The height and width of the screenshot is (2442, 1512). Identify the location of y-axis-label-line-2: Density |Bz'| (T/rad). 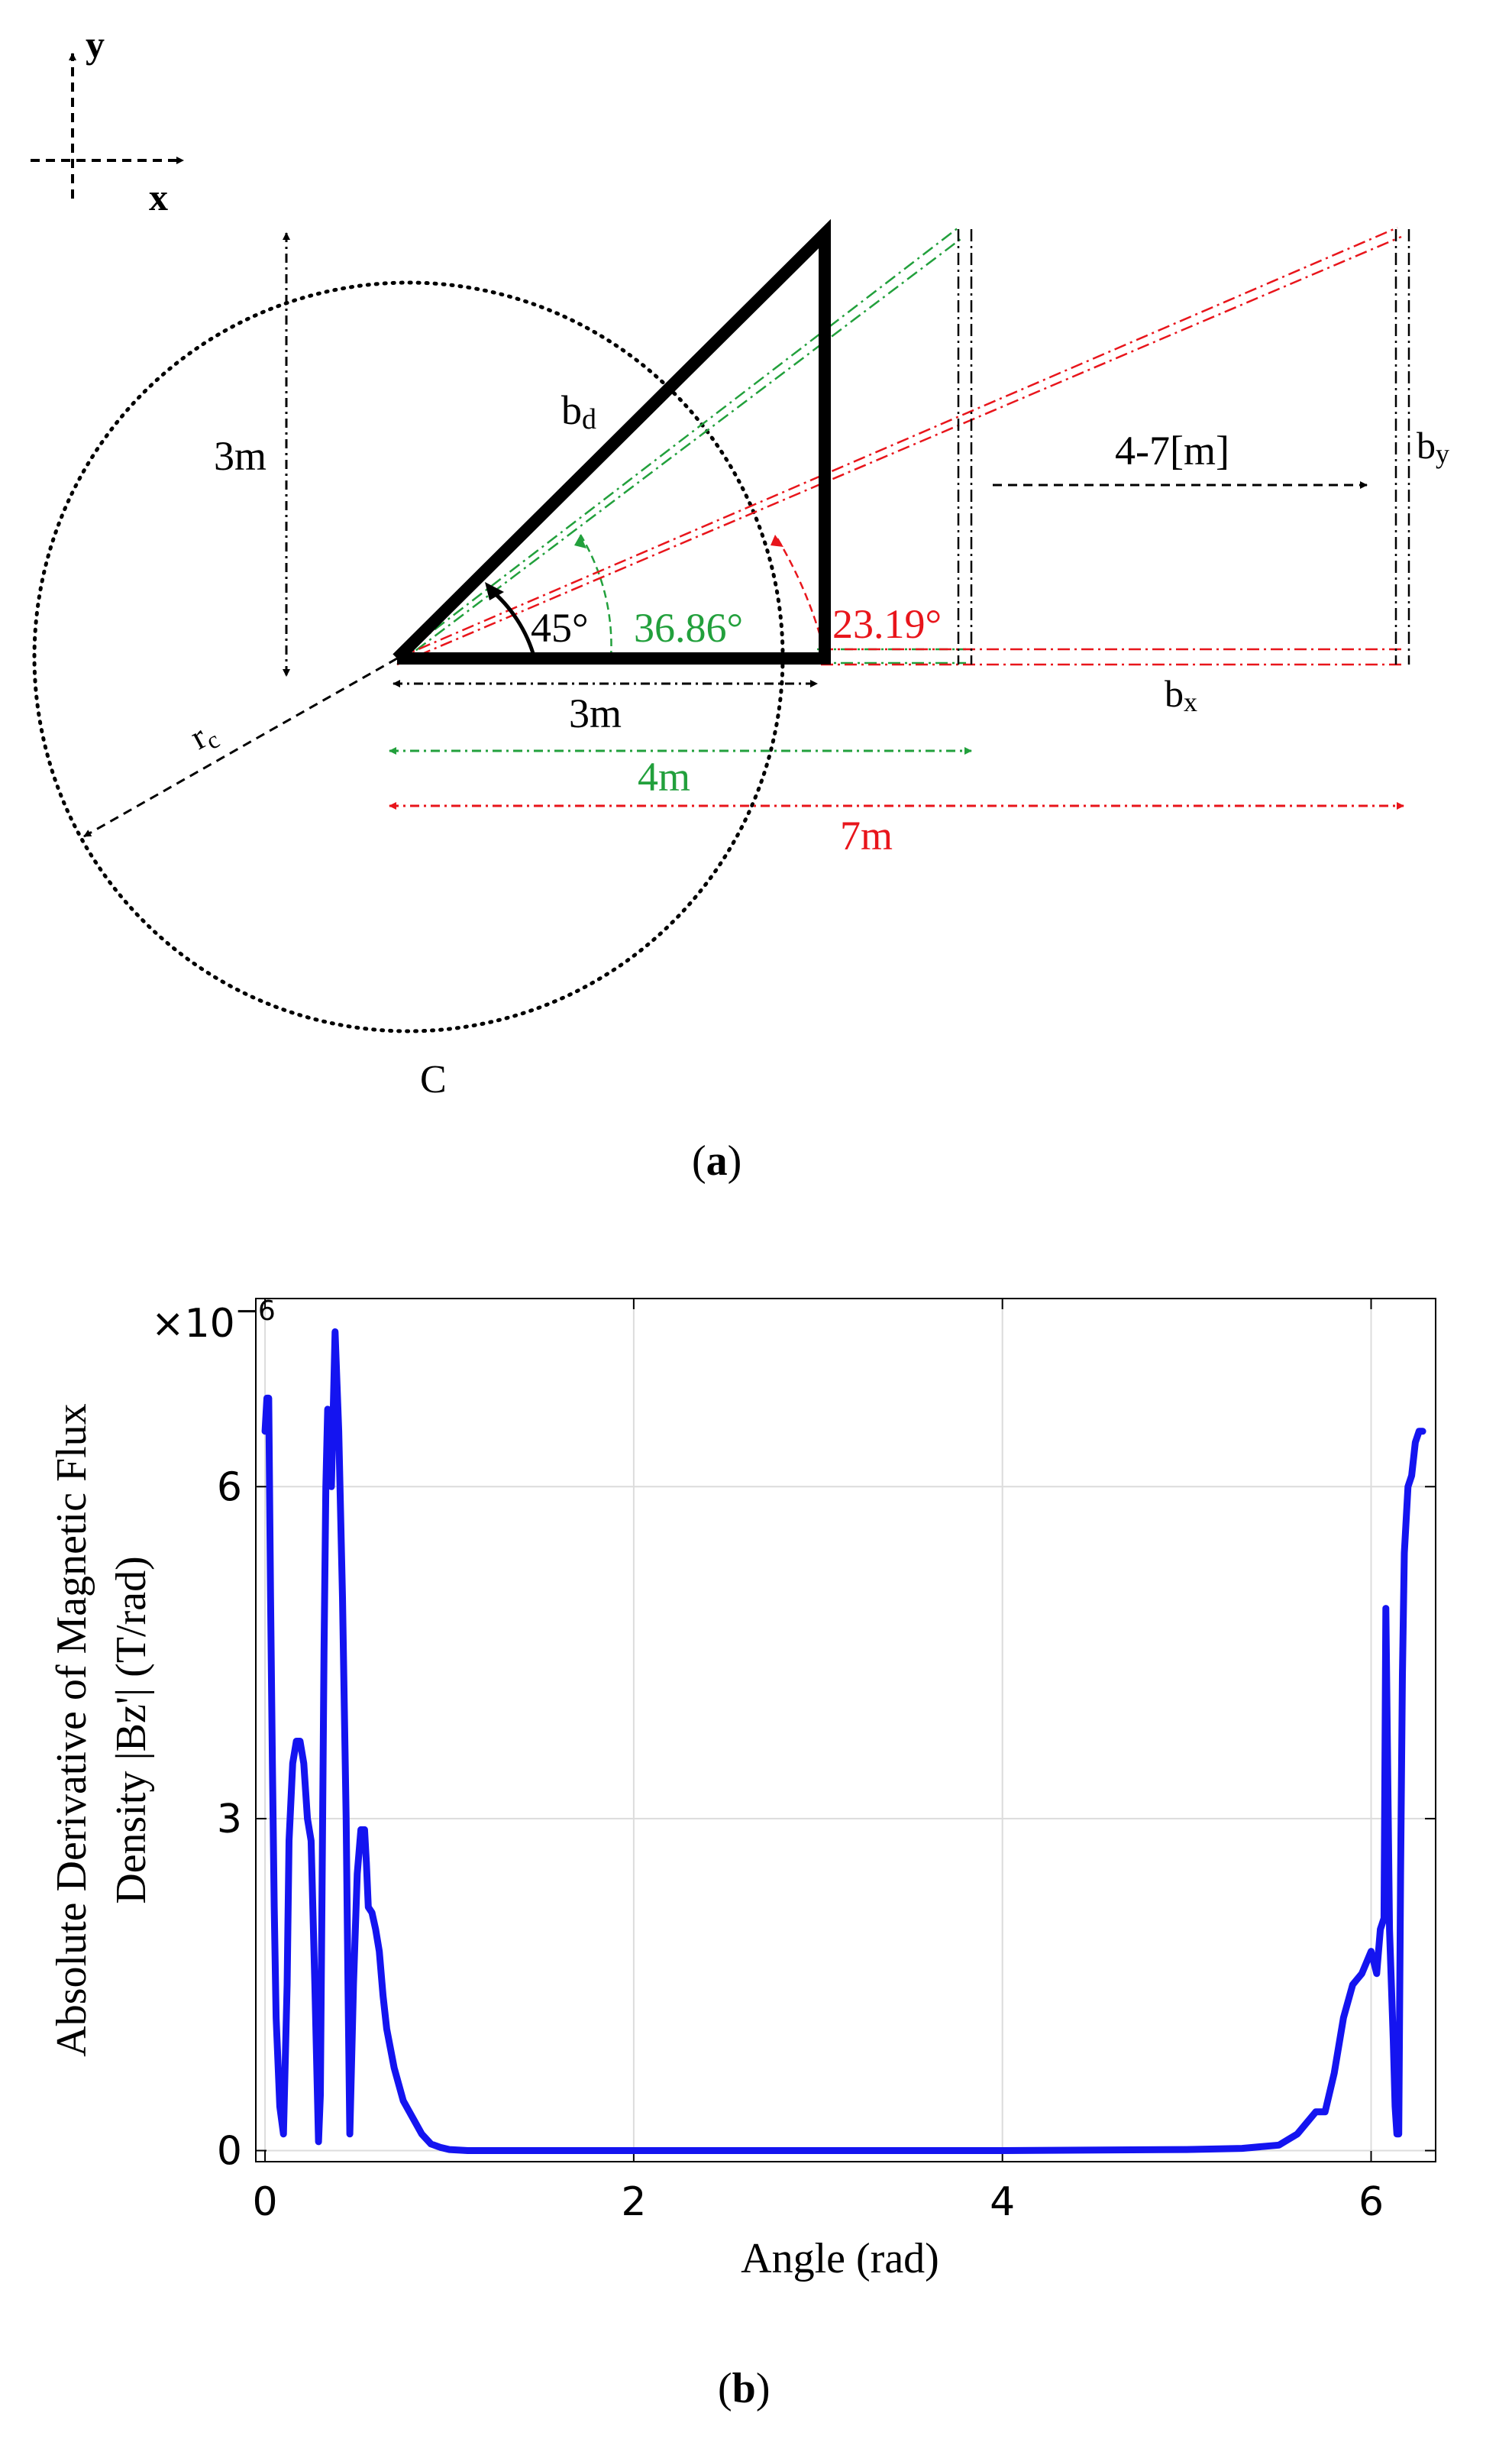
(131, 1730).